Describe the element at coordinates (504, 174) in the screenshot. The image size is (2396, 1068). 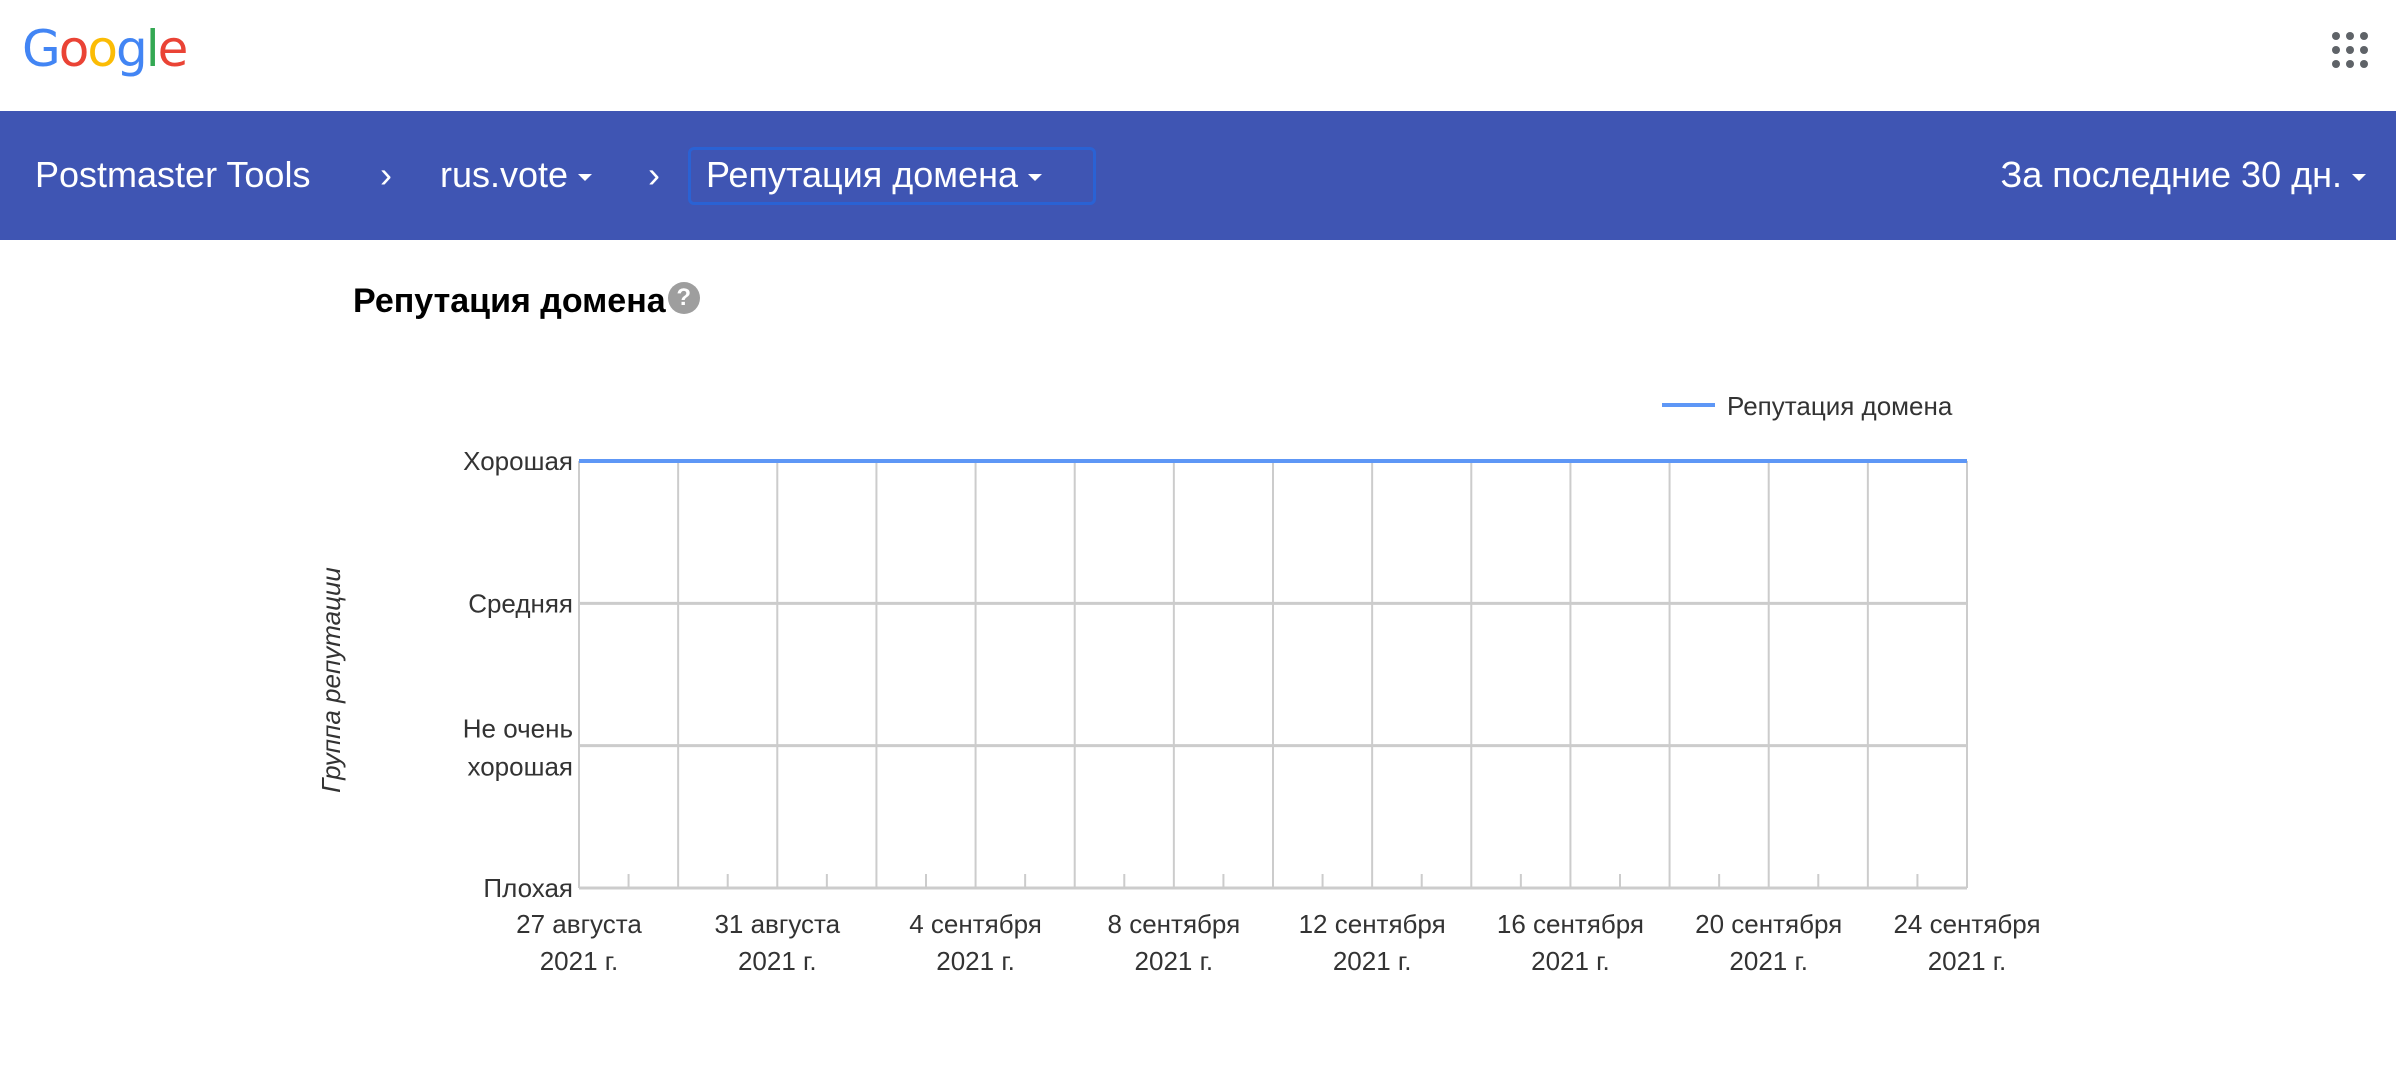
I see `domain-label: rus.vote` at that location.